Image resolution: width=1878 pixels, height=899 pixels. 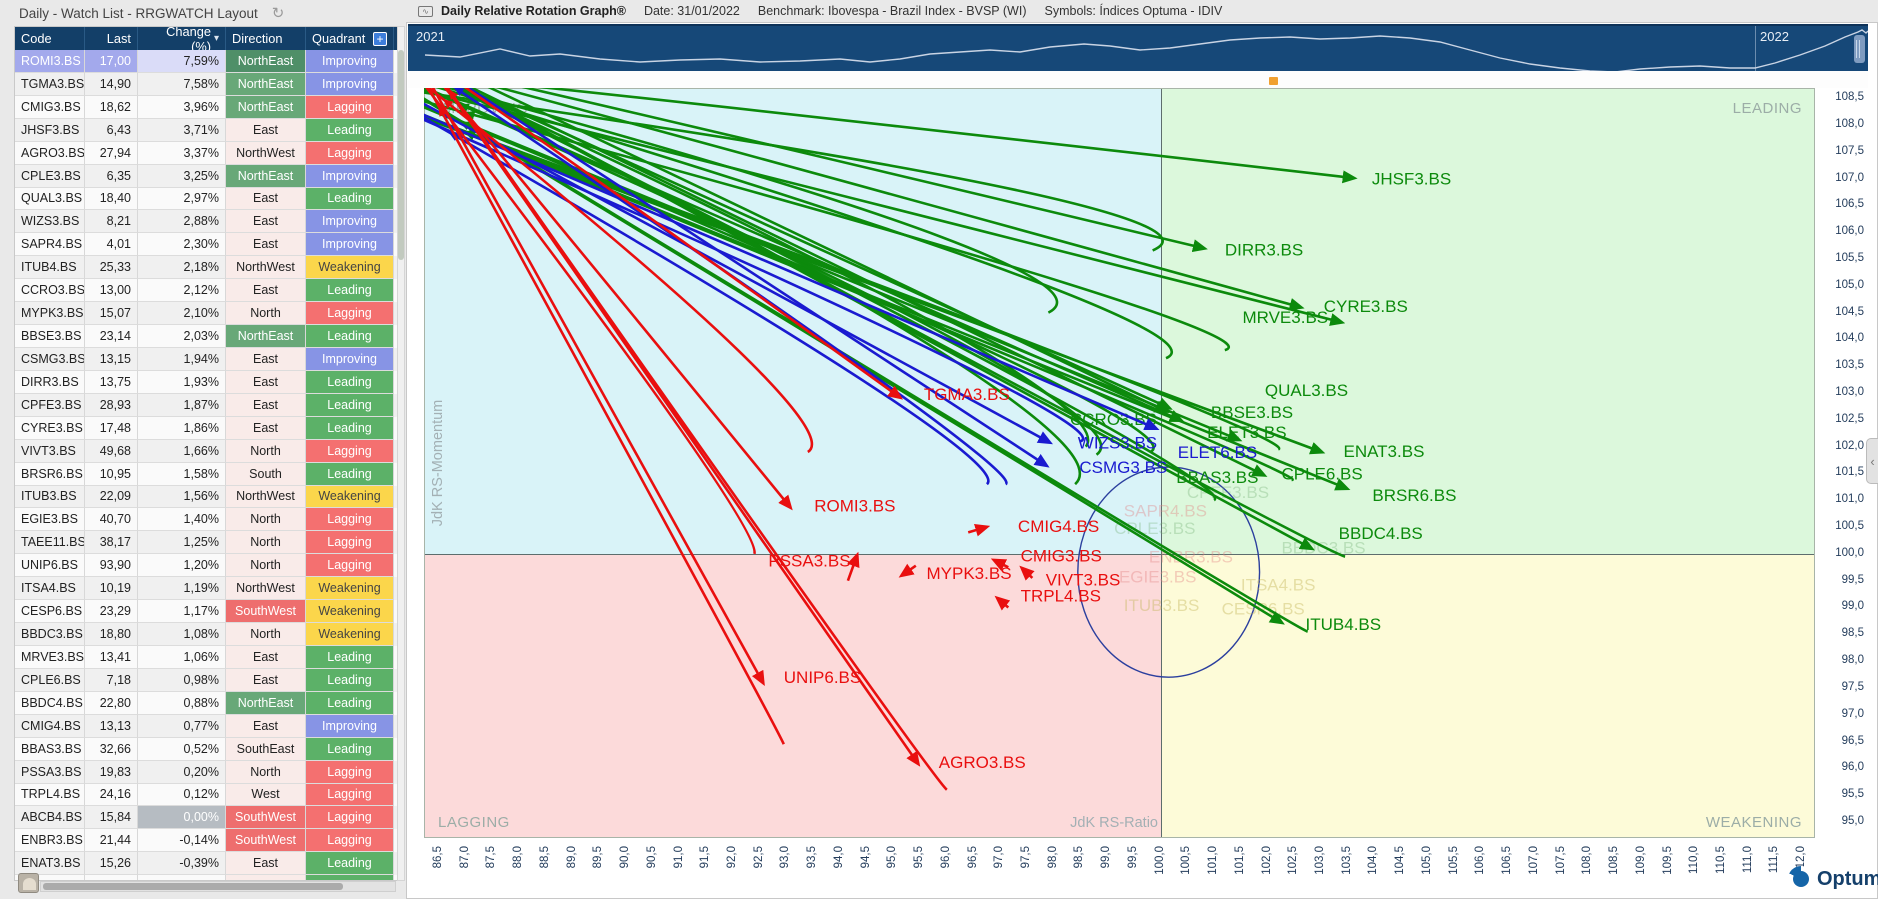 What do you see at coordinates (206, 749) in the screenshot?
I see `table-row: BBAS3.BS 32,66 0,52% SouthEast Leading` at bounding box center [206, 749].